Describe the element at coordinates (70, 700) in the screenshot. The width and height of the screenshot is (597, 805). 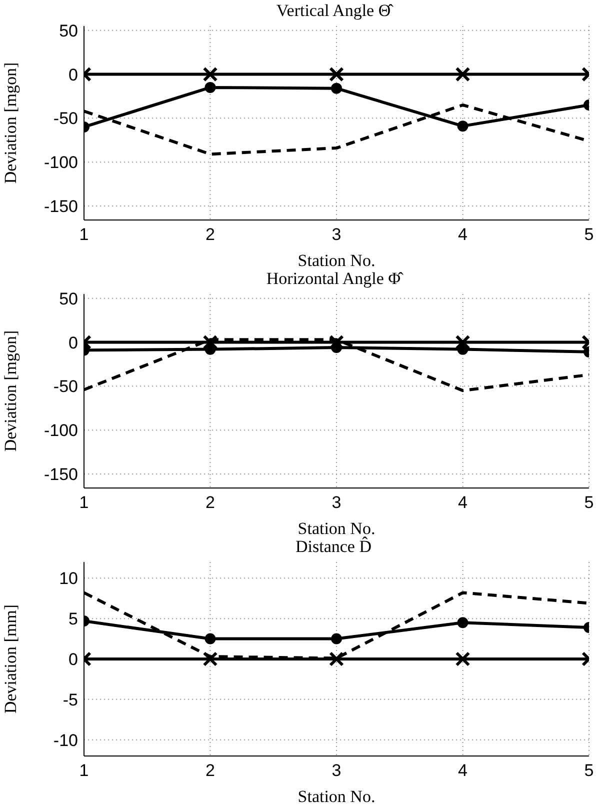
I see `y-tick-label: -5` at that location.